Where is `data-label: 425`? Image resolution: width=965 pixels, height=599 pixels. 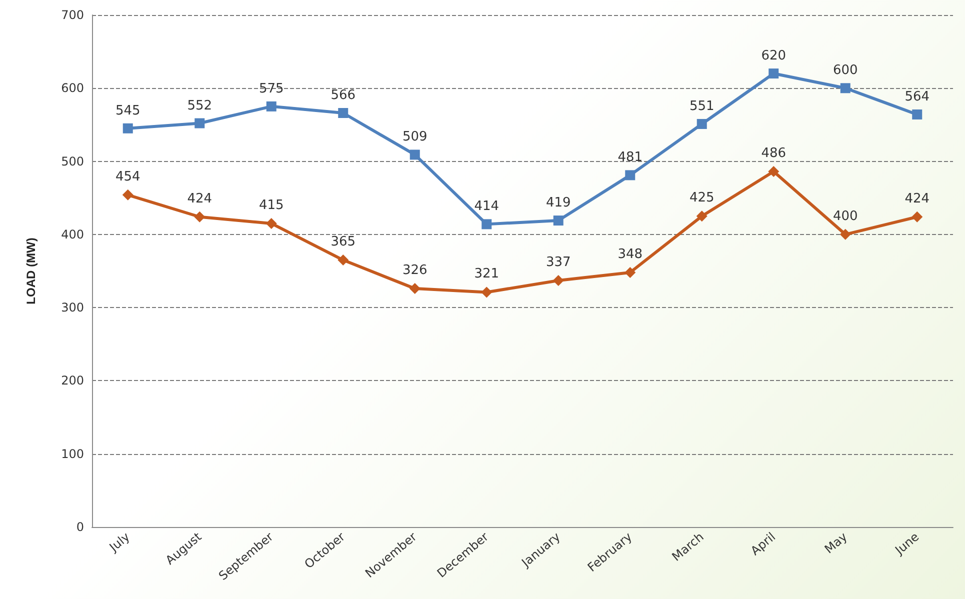
data-label: 425 is located at coordinates (701, 198).